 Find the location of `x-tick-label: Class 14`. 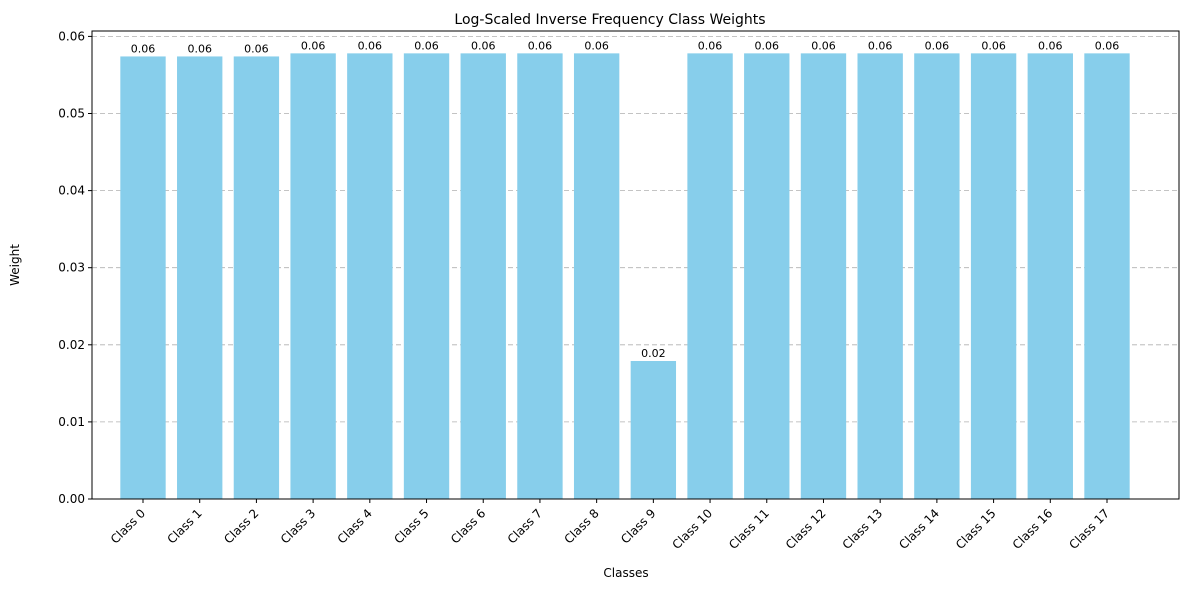

x-tick-label: Class 14 is located at coordinates (919, 529).